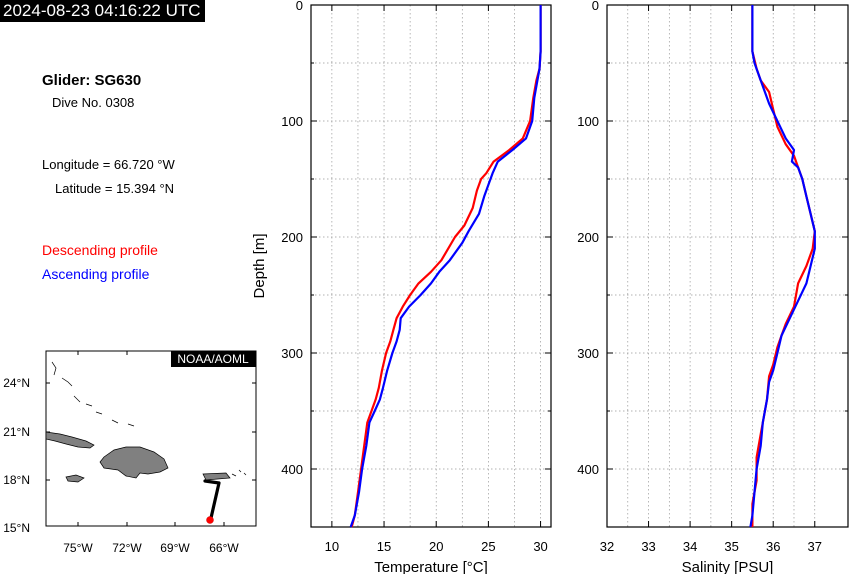 The height and width of the screenshot is (574, 850). What do you see at coordinates (16, 480) in the screenshot?
I see `map-lat-label: 18°N` at bounding box center [16, 480].